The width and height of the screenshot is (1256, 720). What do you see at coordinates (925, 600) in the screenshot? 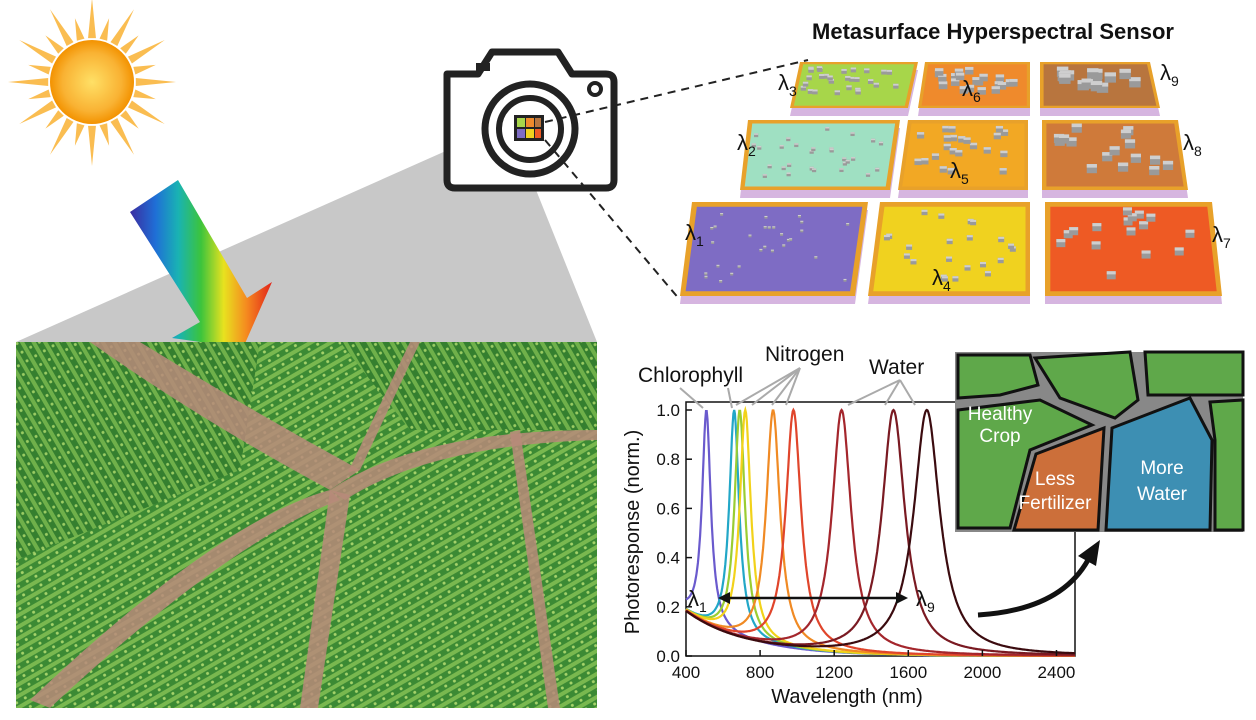
I see `range-end-label: λ9` at bounding box center [925, 600].